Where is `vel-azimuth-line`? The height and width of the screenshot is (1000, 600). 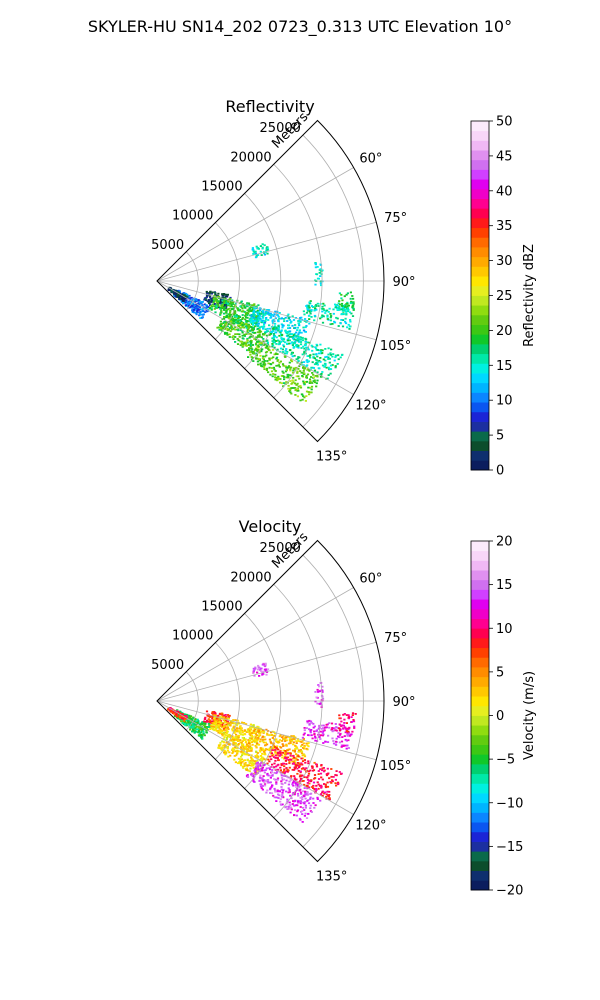
vel-azimuth-line is located at coordinates (266, 730).